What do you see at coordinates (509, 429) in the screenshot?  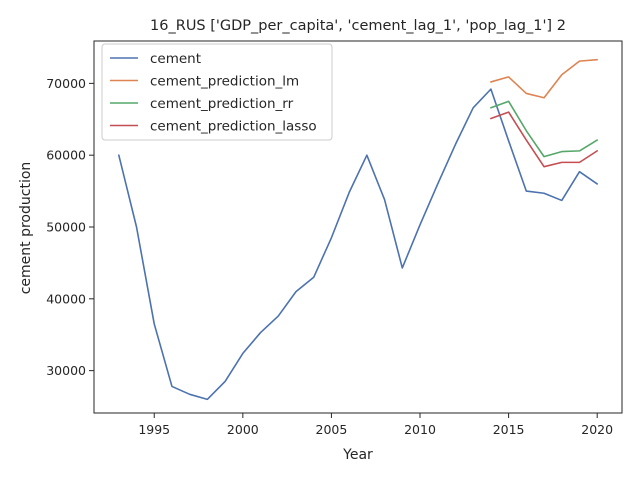 I see `x-tick-label: 2015` at bounding box center [509, 429].